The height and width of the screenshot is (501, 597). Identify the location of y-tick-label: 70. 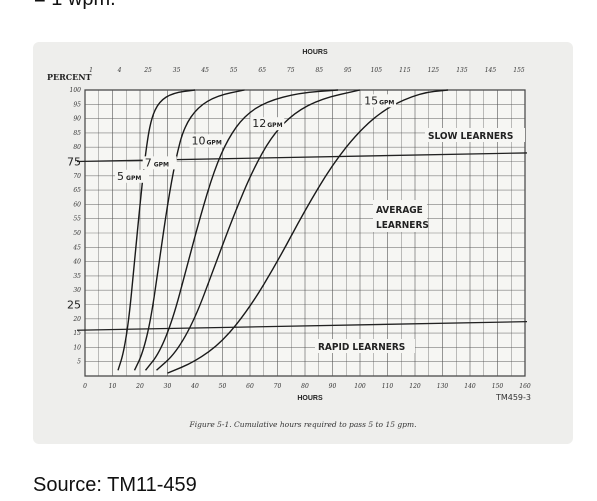
(77, 176).